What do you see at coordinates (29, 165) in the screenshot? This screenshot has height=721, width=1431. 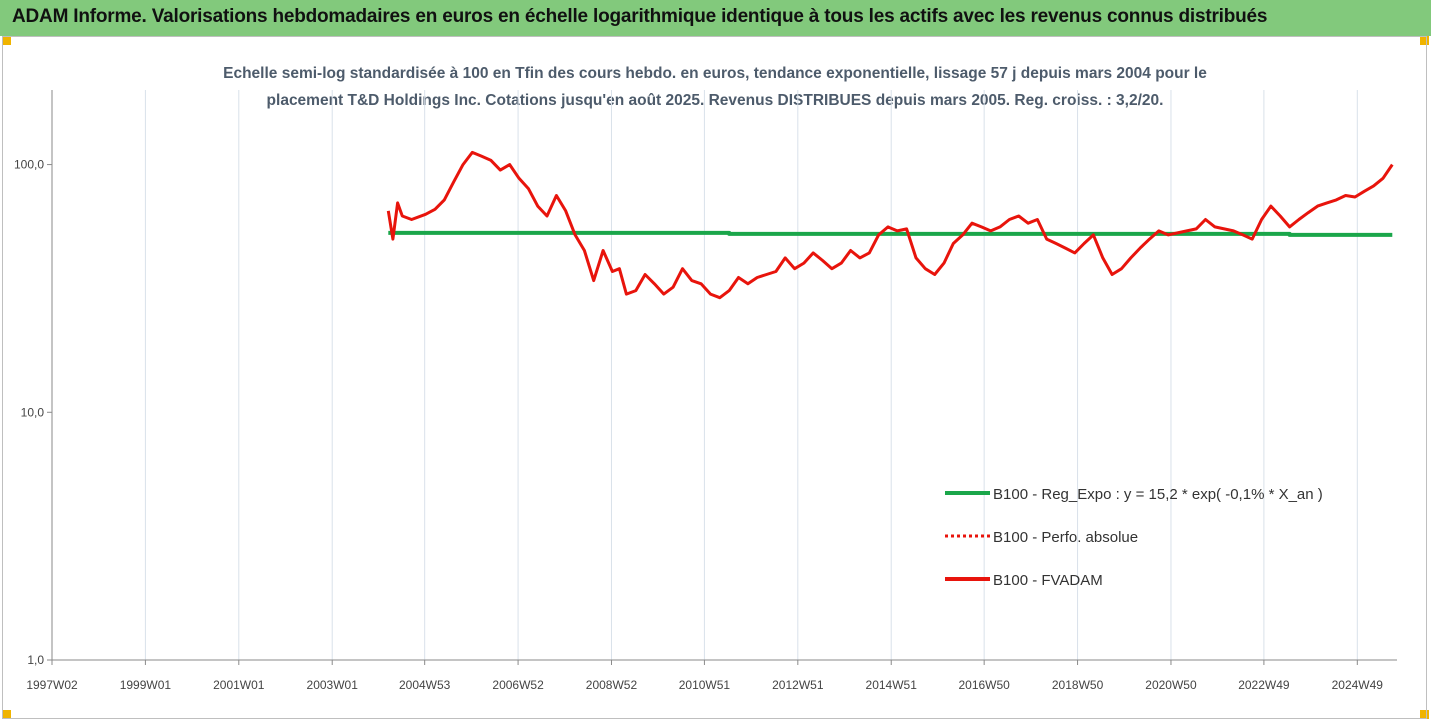 I see `y-tick-label: 100,0` at bounding box center [29, 165].